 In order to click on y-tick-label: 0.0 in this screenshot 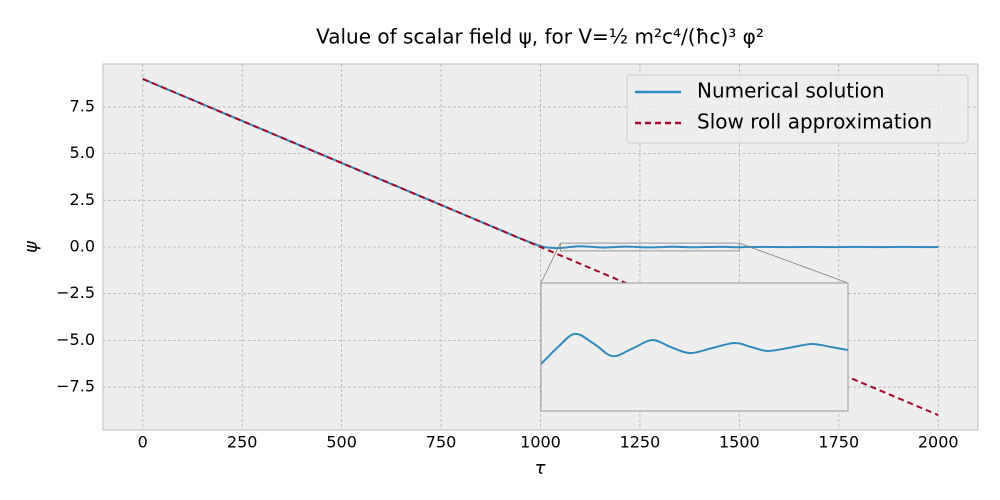, I will do `click(82, 246)`.